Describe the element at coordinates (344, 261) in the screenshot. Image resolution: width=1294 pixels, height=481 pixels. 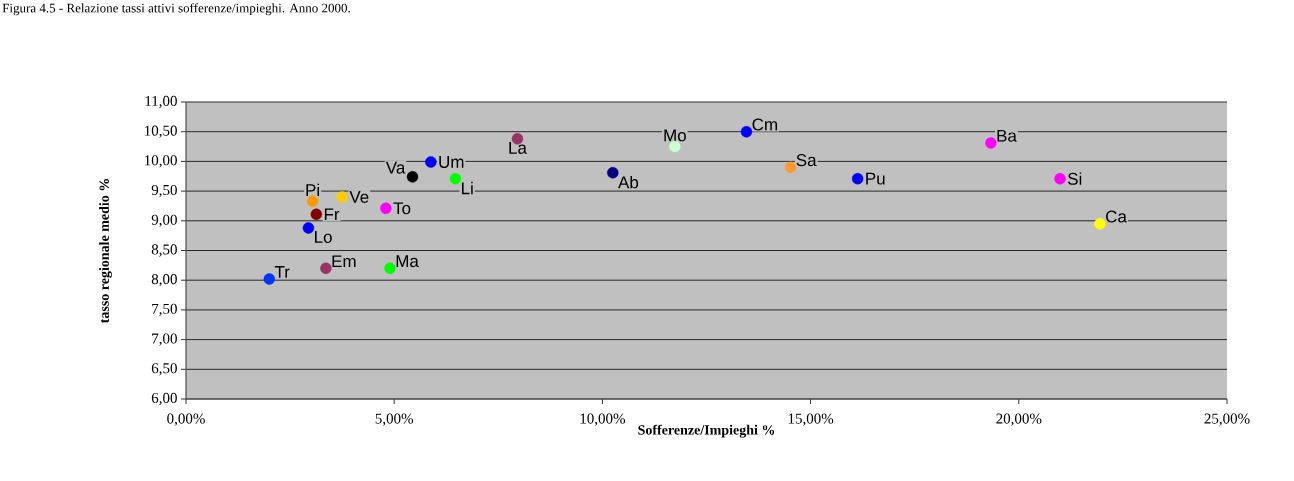
I see `series-label: Em` at that location.